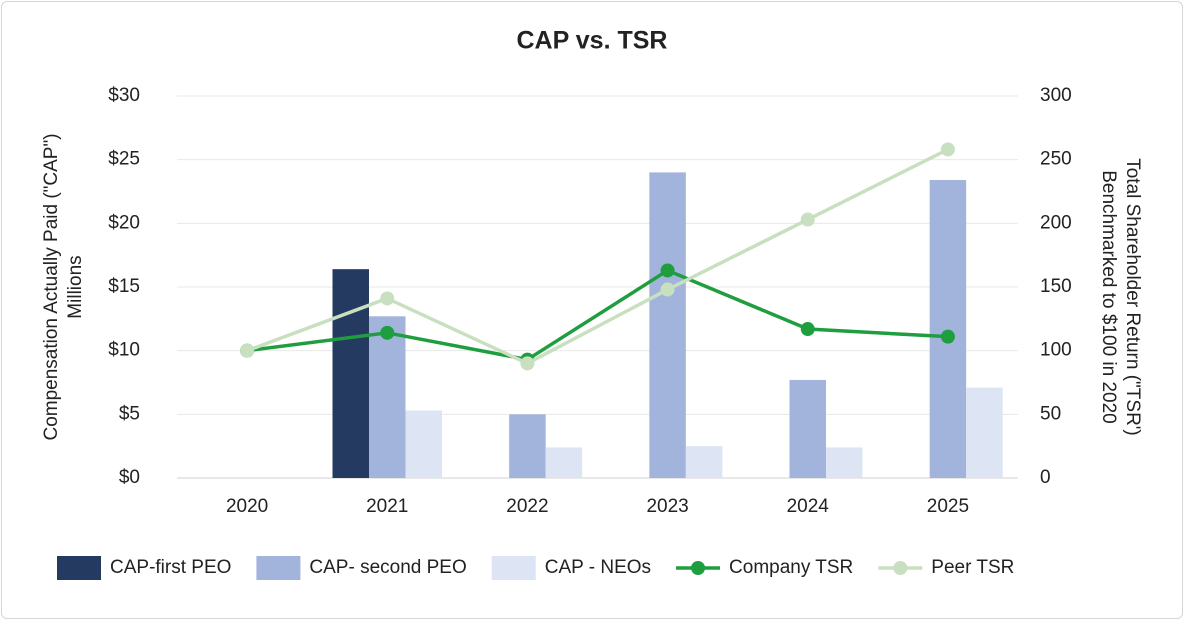  What do you see at coordinates (247, 506) in the screenshot?
I see `x-tick-label: 2020` at bounding box center [247, 506].